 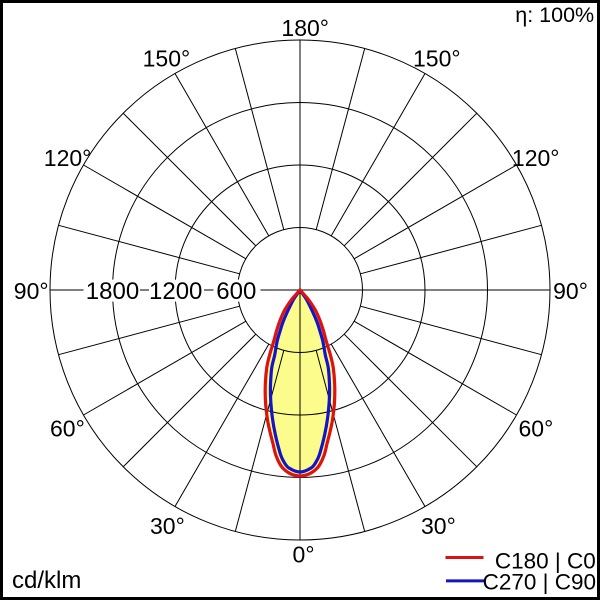 What do you see at coordinates (236, 291) in the screenshot?
I see `svg-text: 600` at bounding box center [236, 291].